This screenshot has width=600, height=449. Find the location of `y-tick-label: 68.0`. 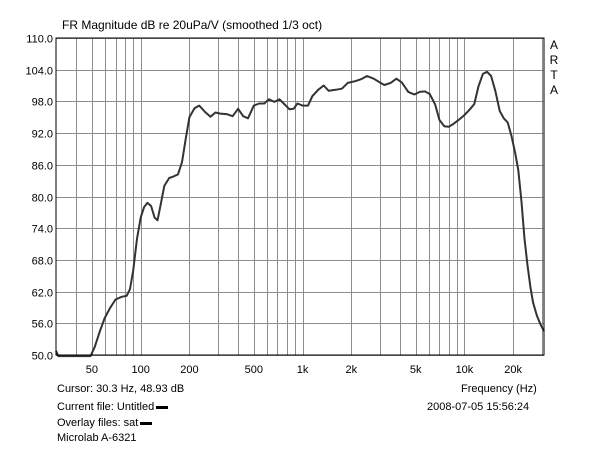

y-tick-label: 68.0 is located at coordinates (42, 262).